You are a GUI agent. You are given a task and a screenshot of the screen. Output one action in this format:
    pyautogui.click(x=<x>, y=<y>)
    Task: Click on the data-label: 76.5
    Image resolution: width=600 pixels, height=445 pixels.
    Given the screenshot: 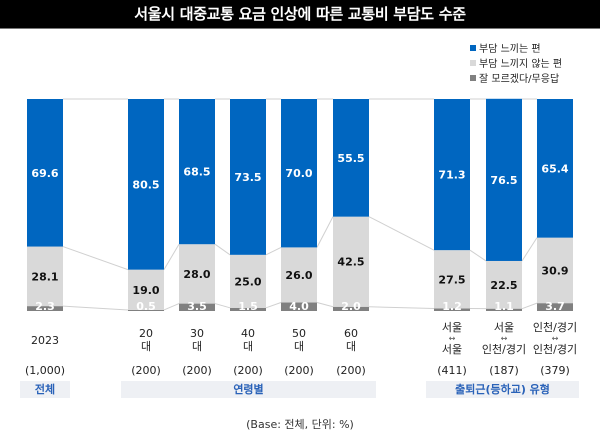 What is the action you would take?
    pyautogui.click(x=503, y=180)
    